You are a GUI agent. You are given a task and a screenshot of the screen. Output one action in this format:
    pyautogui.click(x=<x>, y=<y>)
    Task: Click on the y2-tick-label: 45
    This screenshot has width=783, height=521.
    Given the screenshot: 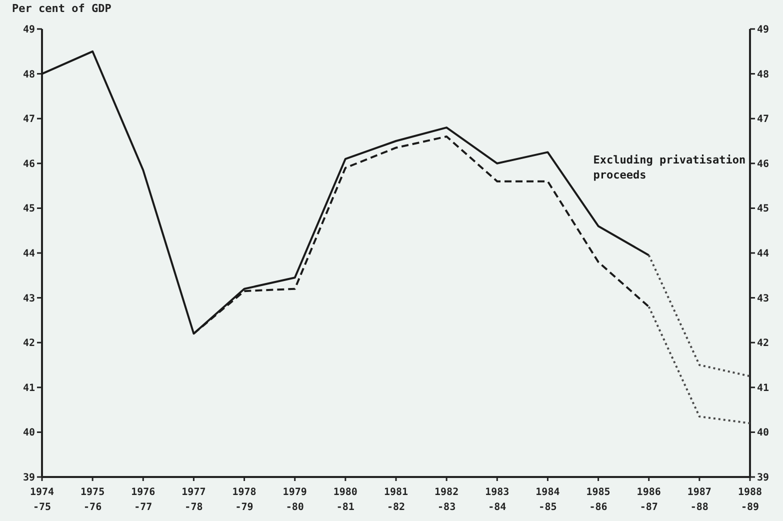 What is the action you would take?
    pyautogui.click(x=763, y=209)
    